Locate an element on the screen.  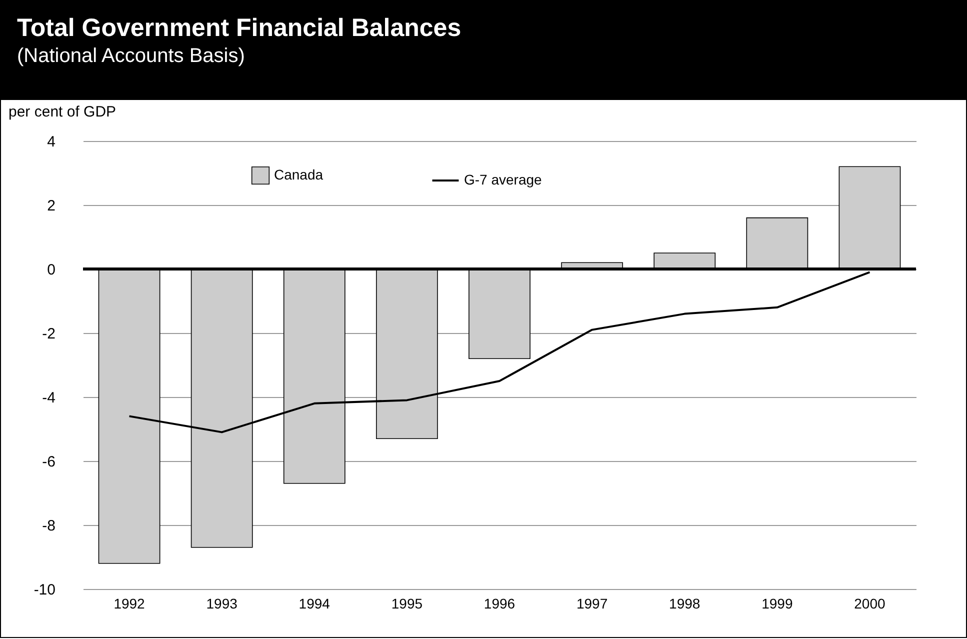
x-tick-label: 1996 is located at coordinates (500, 604).